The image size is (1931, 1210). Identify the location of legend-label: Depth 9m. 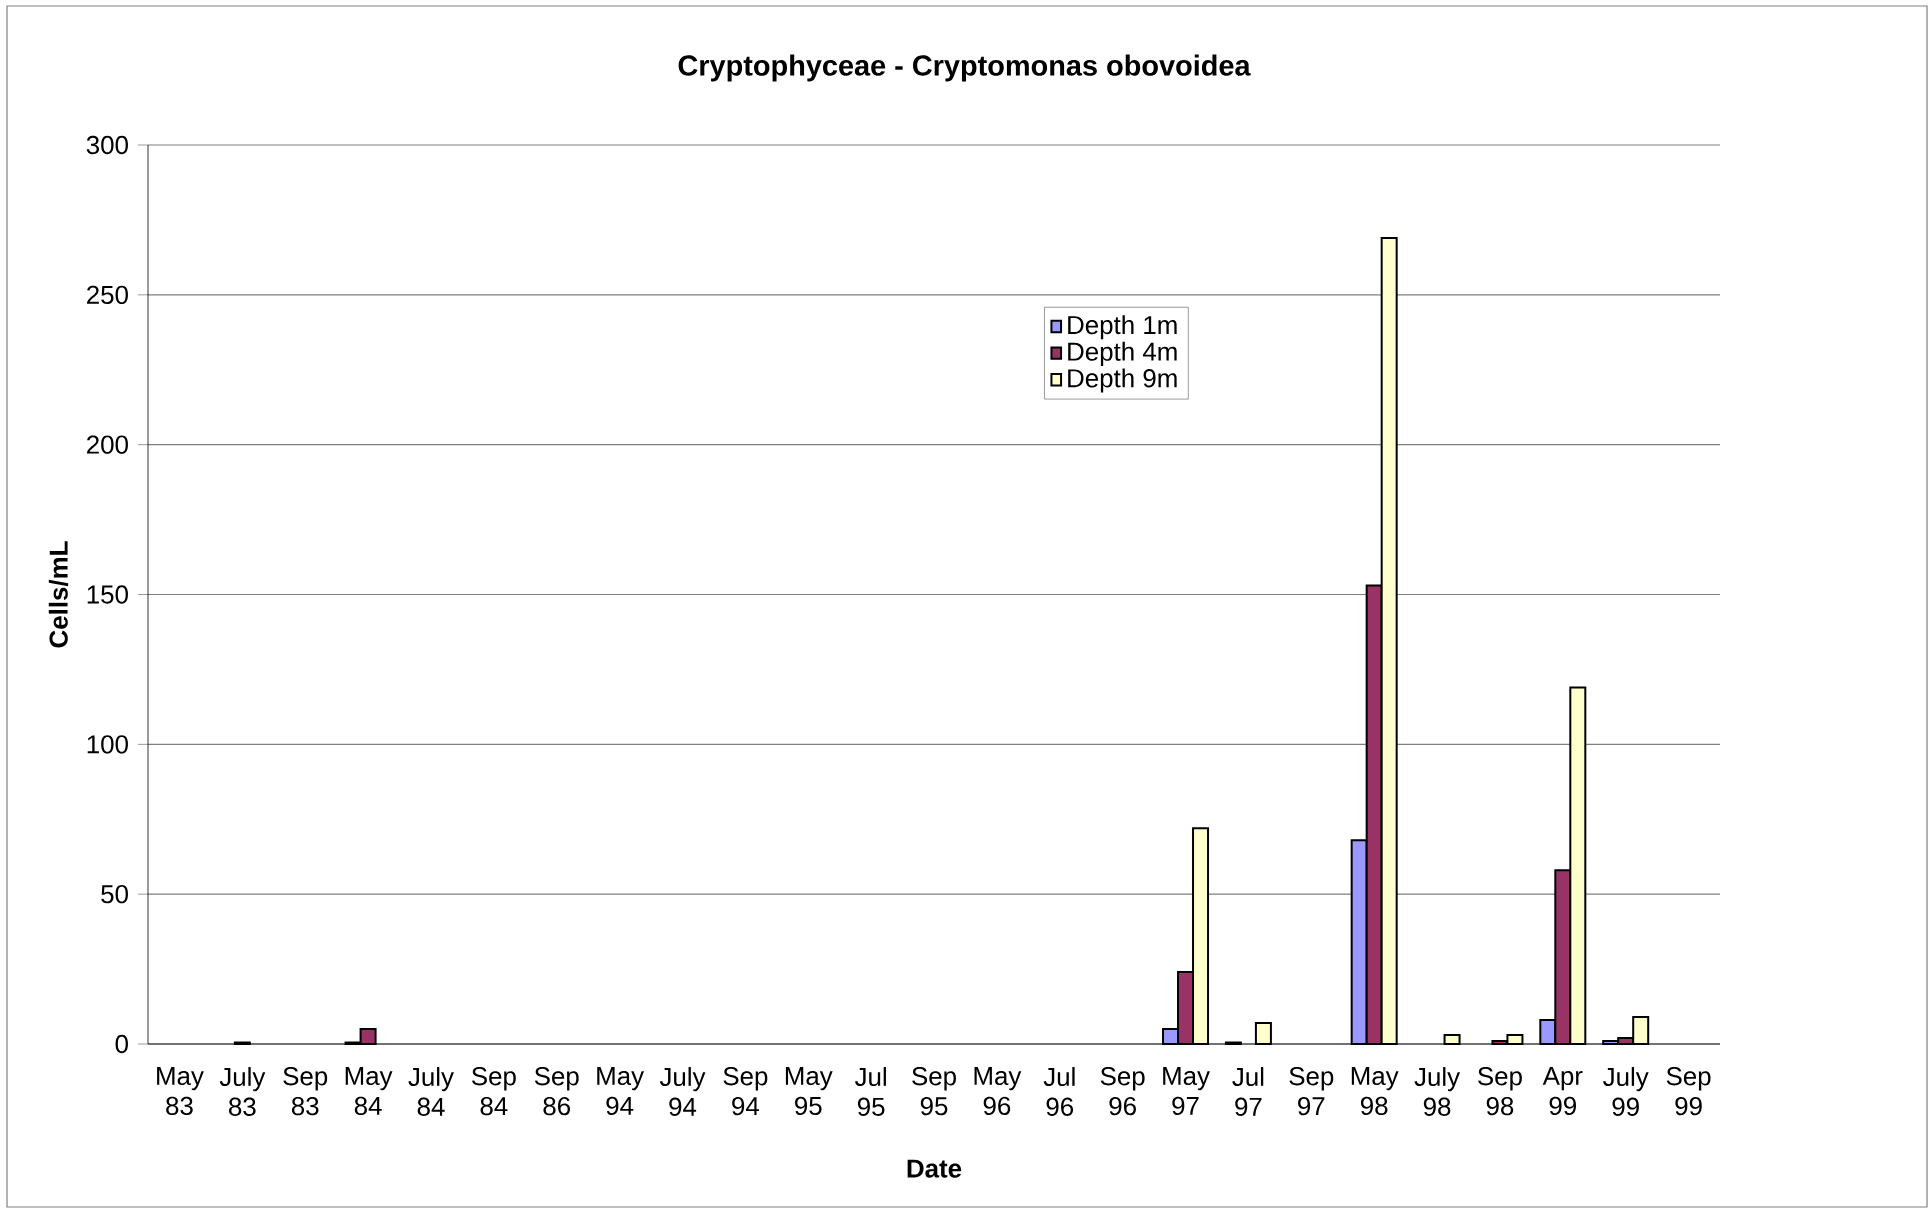
(1122, 380).